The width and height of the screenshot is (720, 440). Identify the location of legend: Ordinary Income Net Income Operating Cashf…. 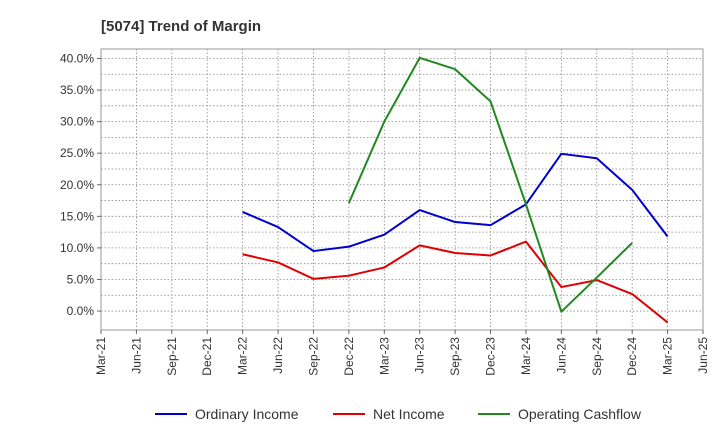
(398, 414).